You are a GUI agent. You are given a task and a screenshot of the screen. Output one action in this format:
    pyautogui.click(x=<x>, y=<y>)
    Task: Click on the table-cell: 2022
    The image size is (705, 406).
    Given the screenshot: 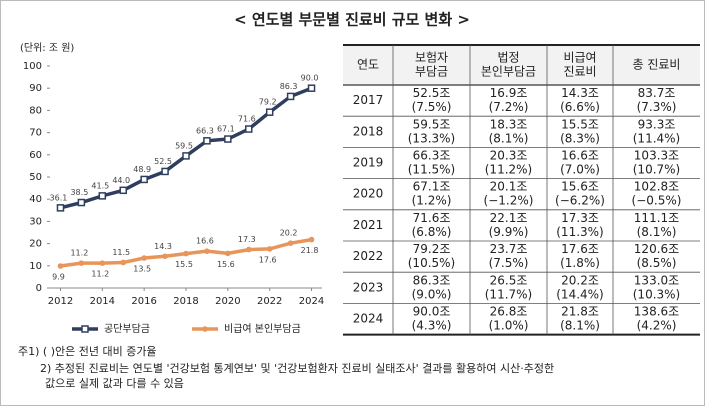 What is the action you would take?
    pyautogui.click(x=368, y=256)
    